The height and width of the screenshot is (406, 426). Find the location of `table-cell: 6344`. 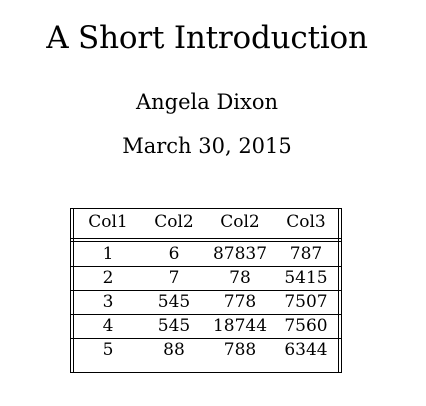

table-cell: 6344 is located at coordinates (306, 350).